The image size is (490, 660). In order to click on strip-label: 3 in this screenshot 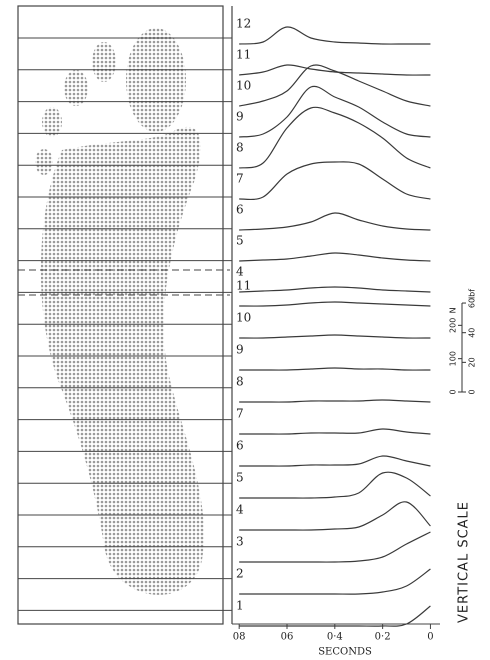, I will do `click(240, 542)`.